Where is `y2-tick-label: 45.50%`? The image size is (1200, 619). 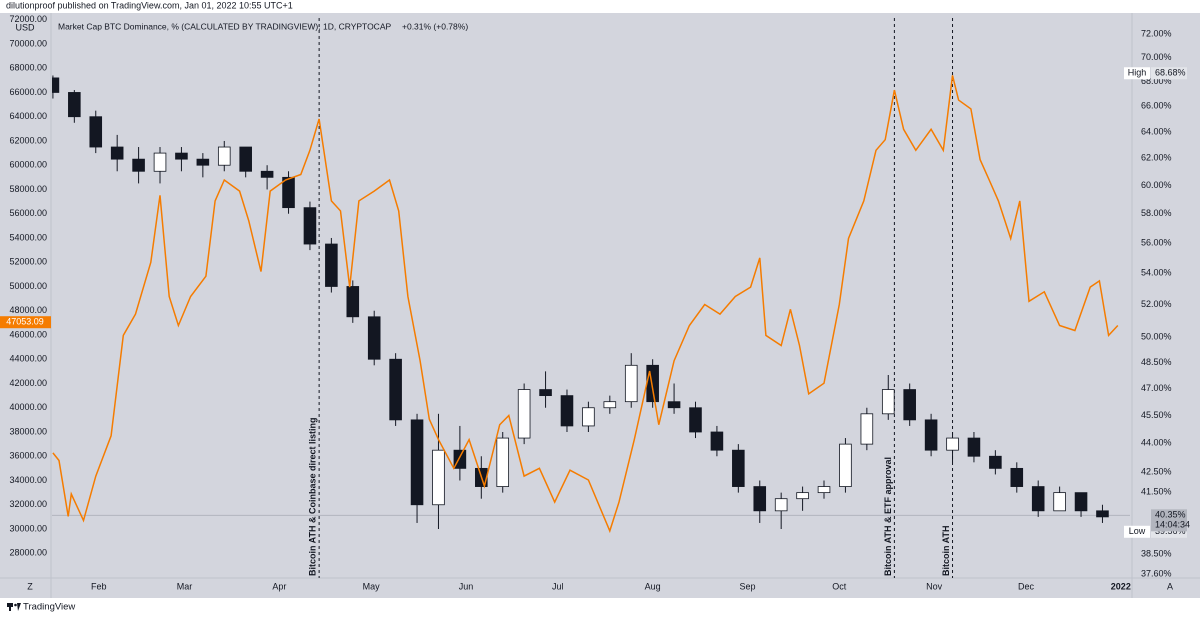 y2-tick-label: 45.50% is located at coordinates (1156, 415).